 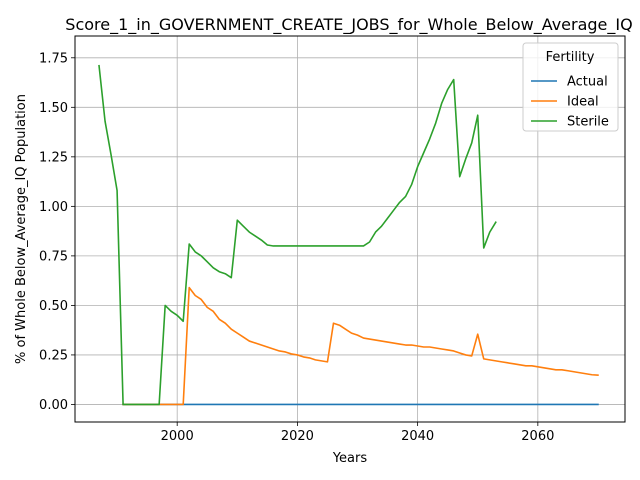 What do you see at coordinates (583, 102) in the screenshot?
I see `legend-label-ideal: Ideal` at bounding box center [583, 102].